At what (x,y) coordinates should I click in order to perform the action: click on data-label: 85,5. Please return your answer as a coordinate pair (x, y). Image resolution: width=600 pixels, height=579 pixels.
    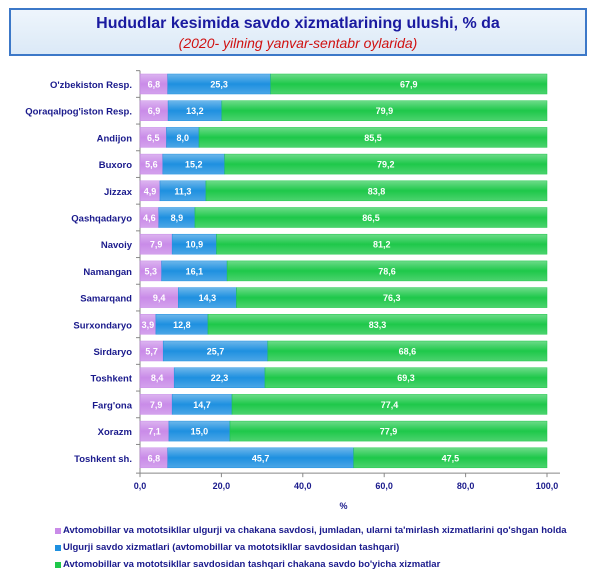
    Looking at the image, I should click on (373, 138).